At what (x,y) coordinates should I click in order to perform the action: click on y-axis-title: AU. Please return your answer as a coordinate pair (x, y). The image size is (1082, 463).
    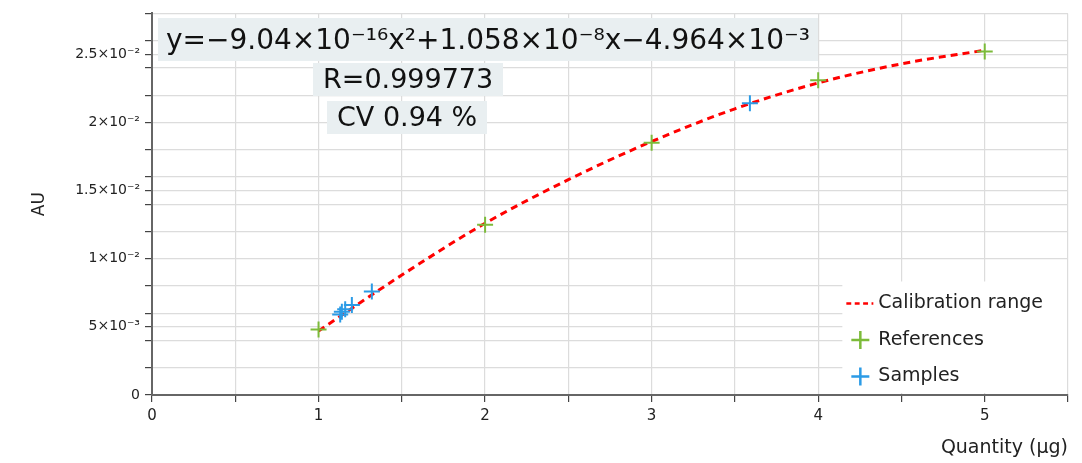
    Looking at the image, I should click on (37, 204).